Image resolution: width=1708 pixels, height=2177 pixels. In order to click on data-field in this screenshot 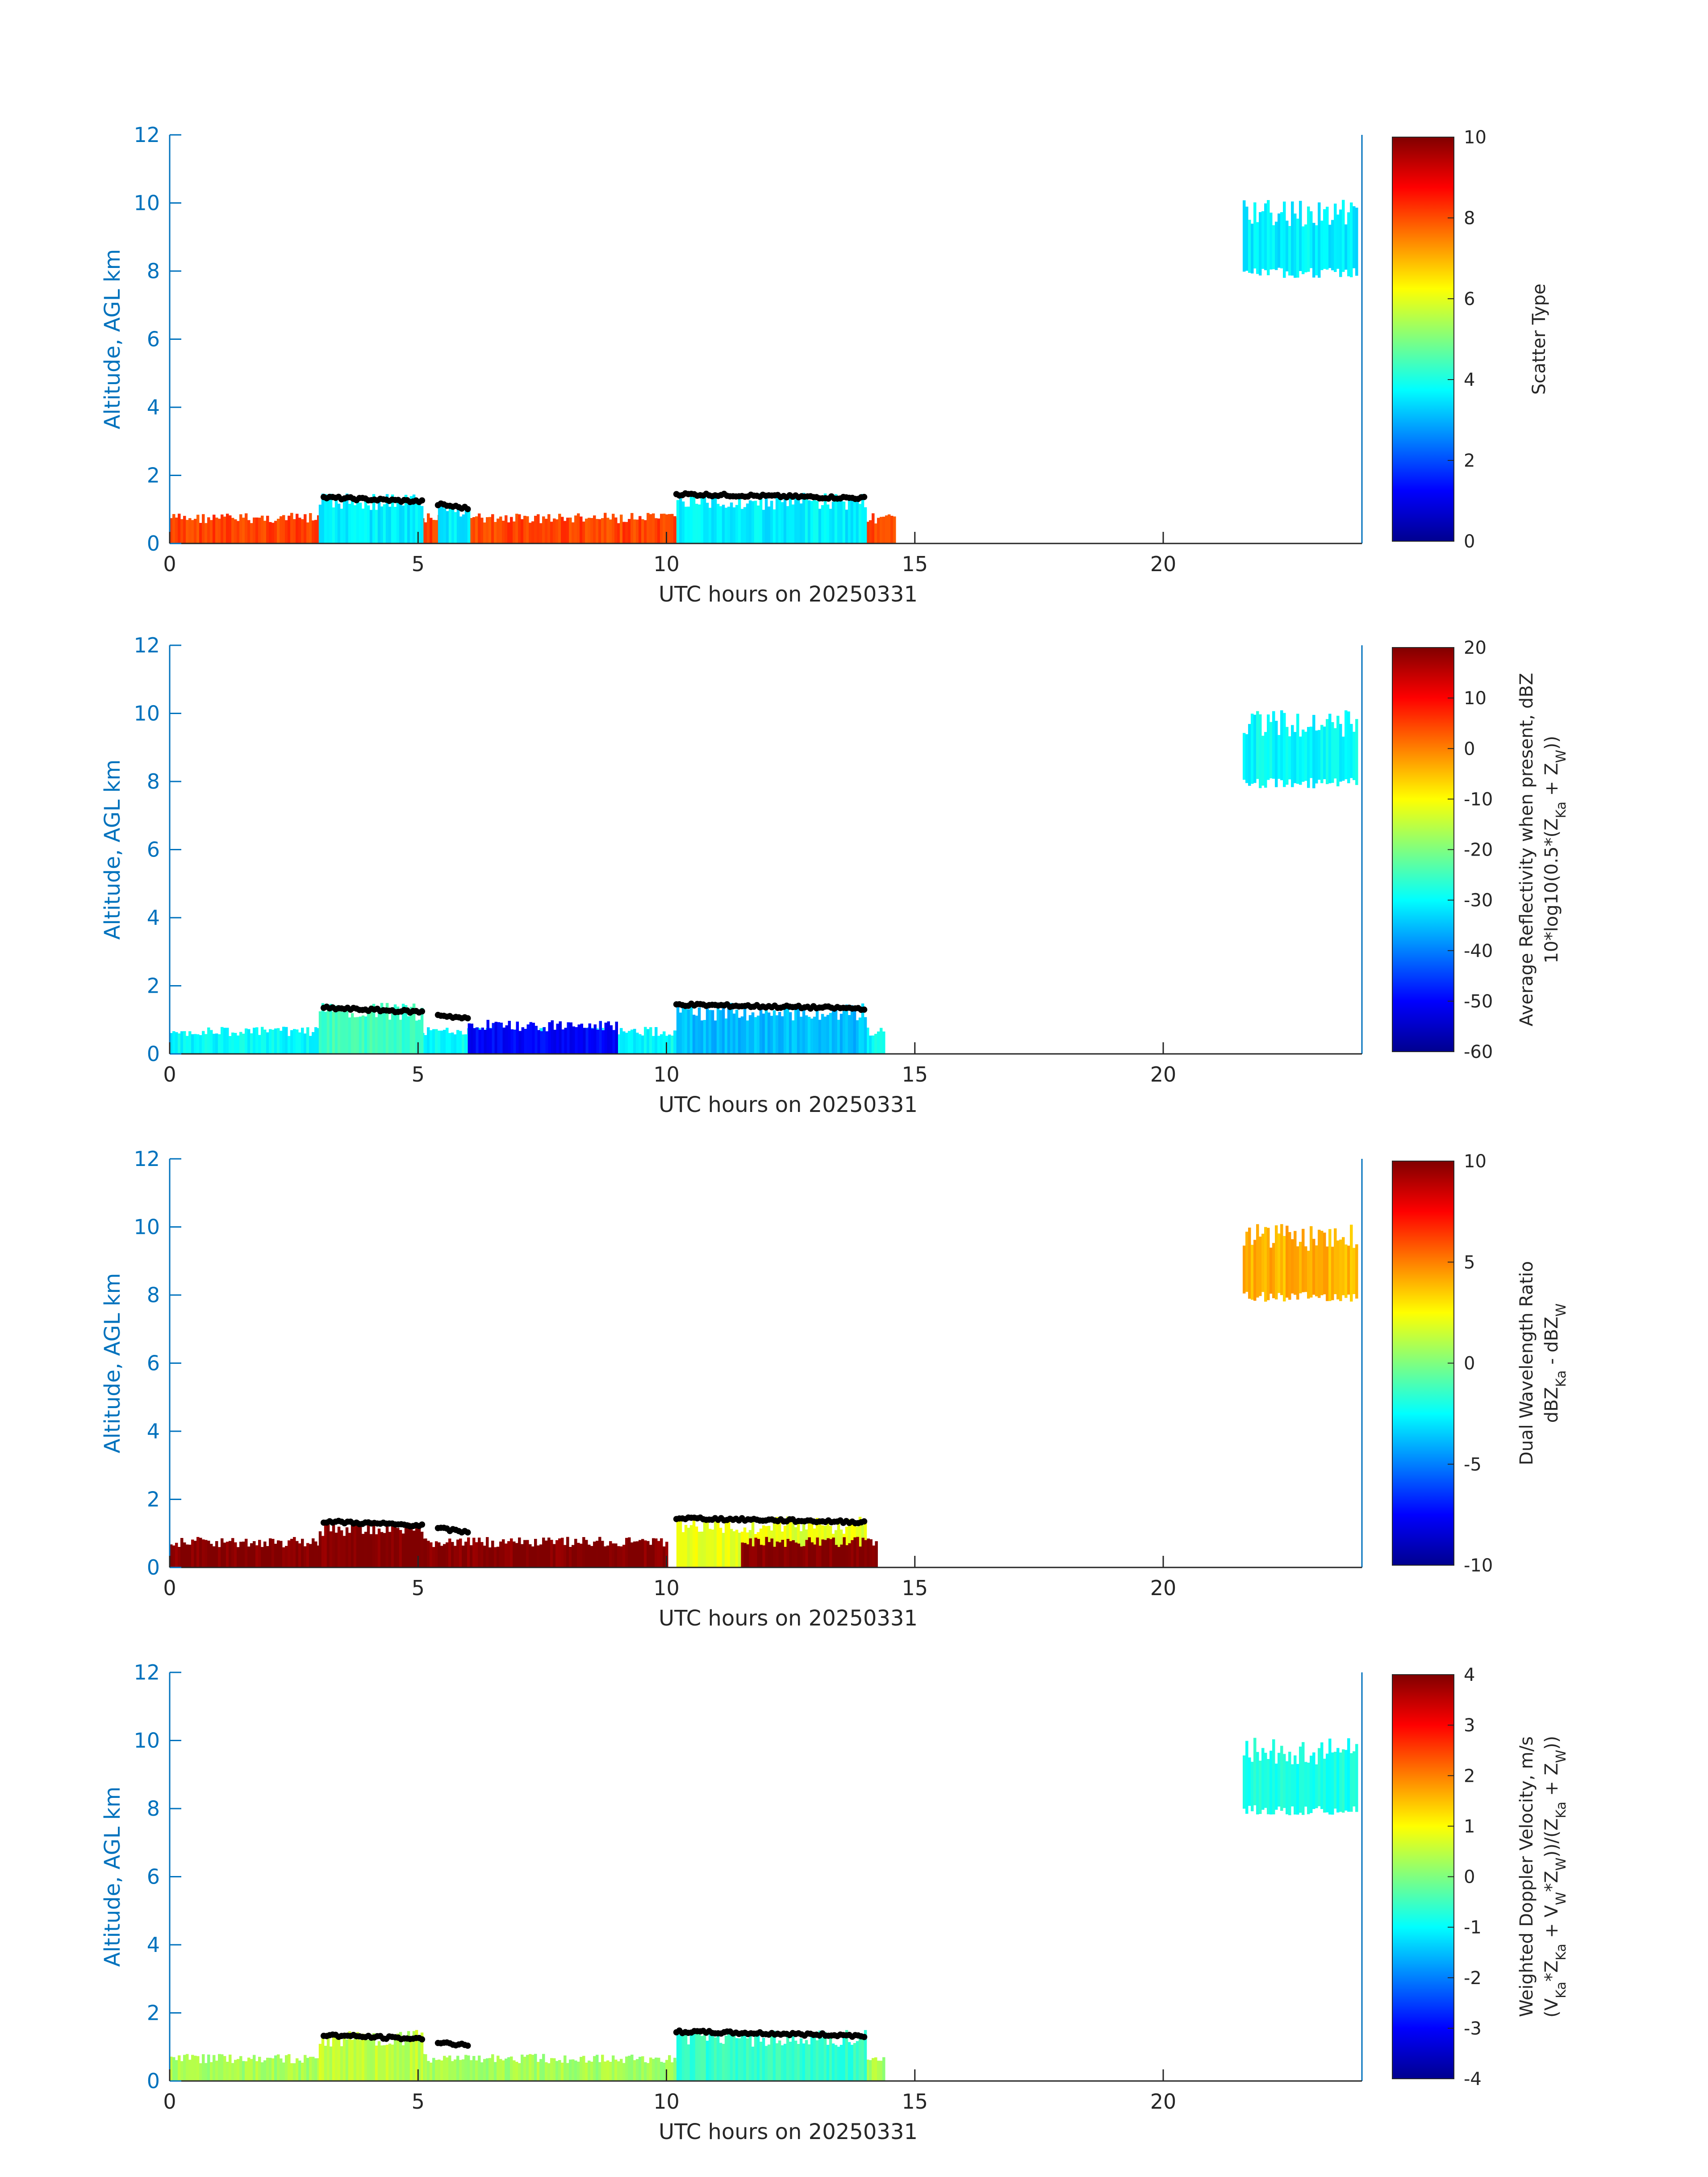, I will do `click(764, 882)`.